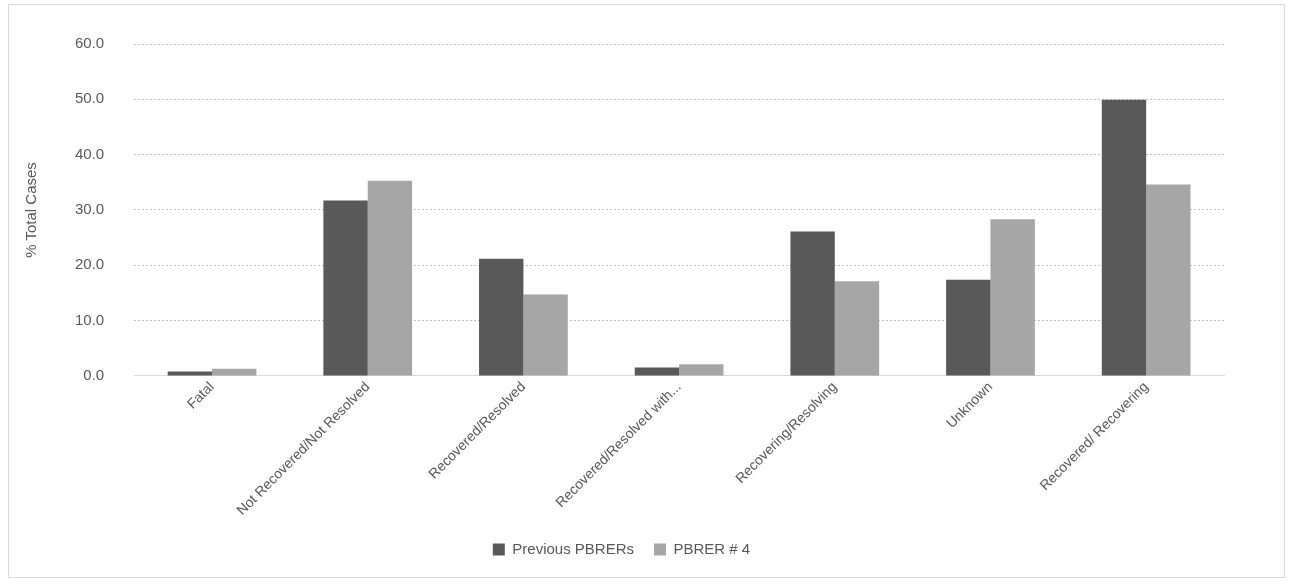 The image size is (1289, 580). I want to click on y-tick-label: 0.0, so click(94, 375).